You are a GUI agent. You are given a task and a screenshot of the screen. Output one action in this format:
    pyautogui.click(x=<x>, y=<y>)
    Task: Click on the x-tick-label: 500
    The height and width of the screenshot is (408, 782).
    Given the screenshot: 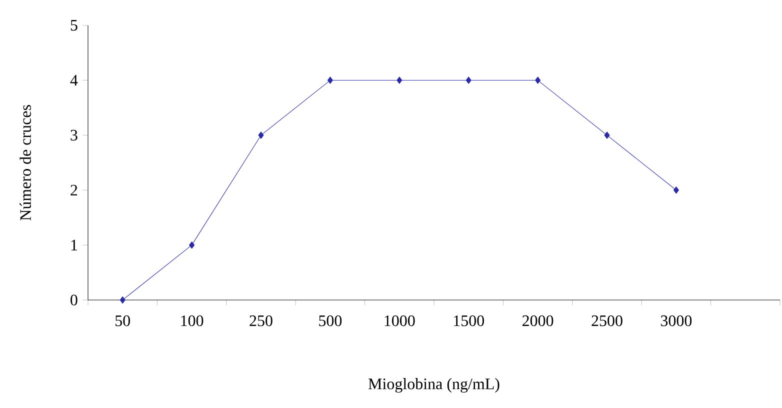 What is the action you would take?
    pyautogui.click(x=330, y=320)
    